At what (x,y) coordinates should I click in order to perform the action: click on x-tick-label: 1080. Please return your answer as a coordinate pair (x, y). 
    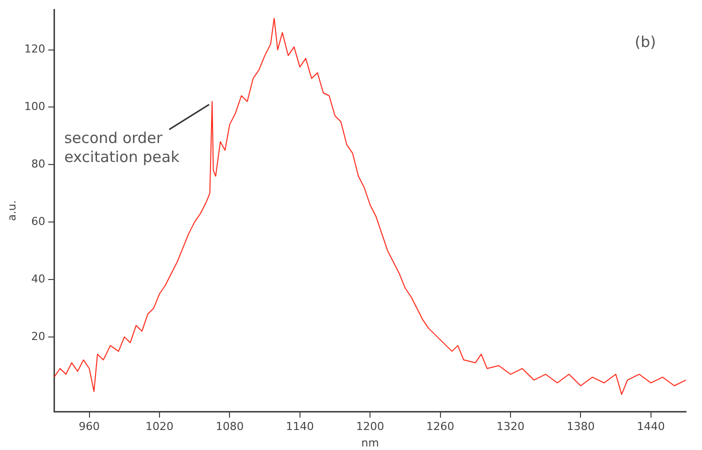
    Looking at the image, I should click on (230, 427).